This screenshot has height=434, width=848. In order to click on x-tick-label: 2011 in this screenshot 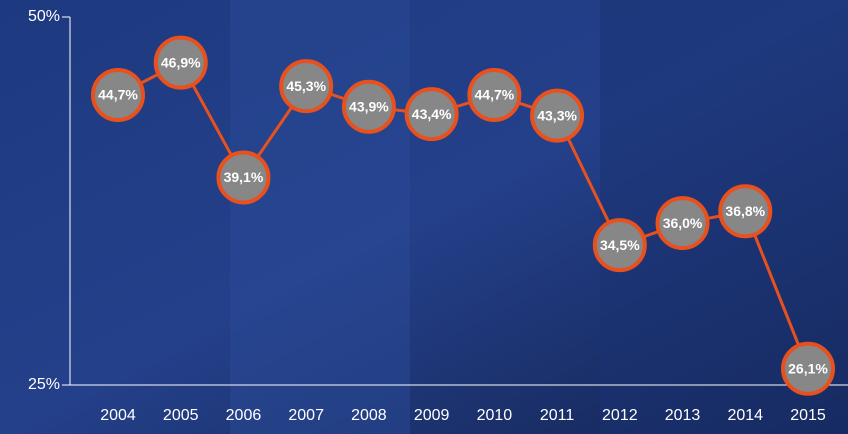, I will do `click(557, 415)`.